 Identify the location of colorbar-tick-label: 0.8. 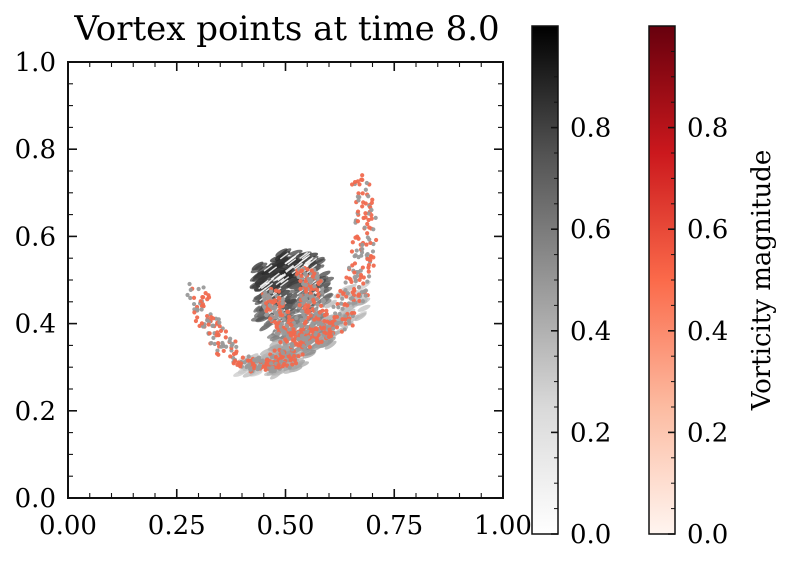
(707, 129).